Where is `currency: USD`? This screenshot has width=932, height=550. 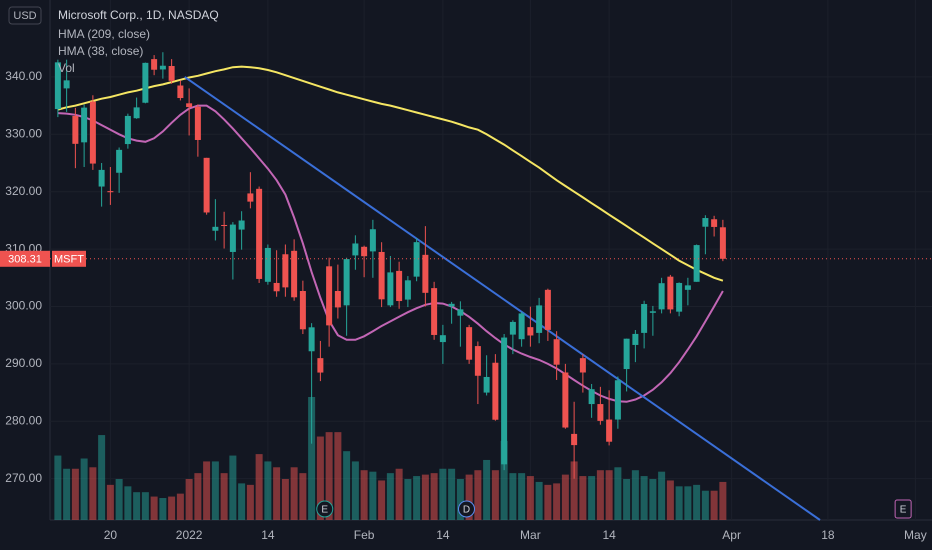
currency: USD is located at coordinates (24, 16).